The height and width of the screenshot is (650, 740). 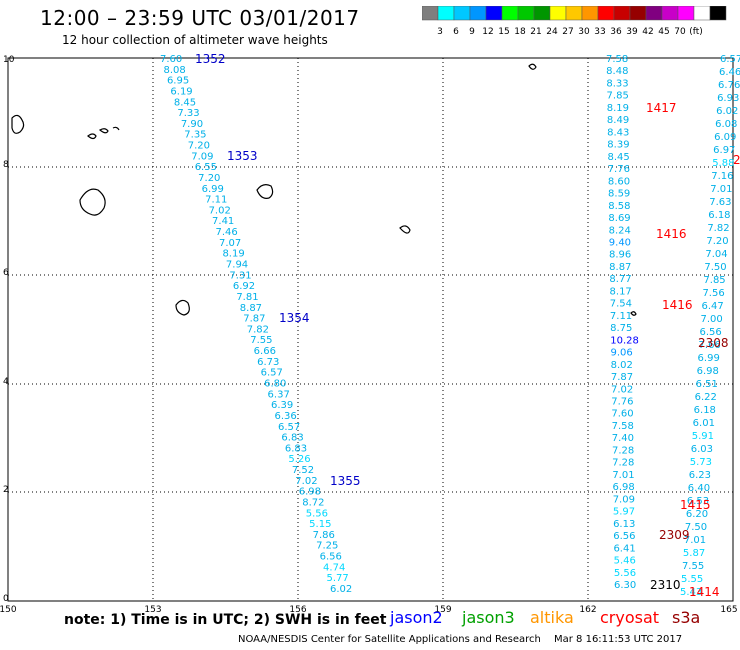 What do you see at coordinates (440, 32) in the screenshot?
I see `colorbar-label: 3` at bounding box center [440, 32].